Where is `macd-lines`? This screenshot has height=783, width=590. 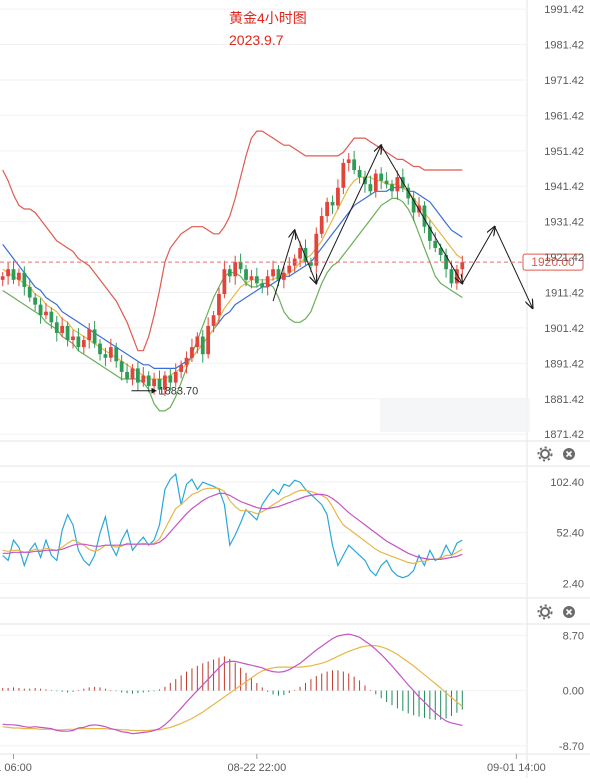
macd-lines is located at coordinates (232, 684).